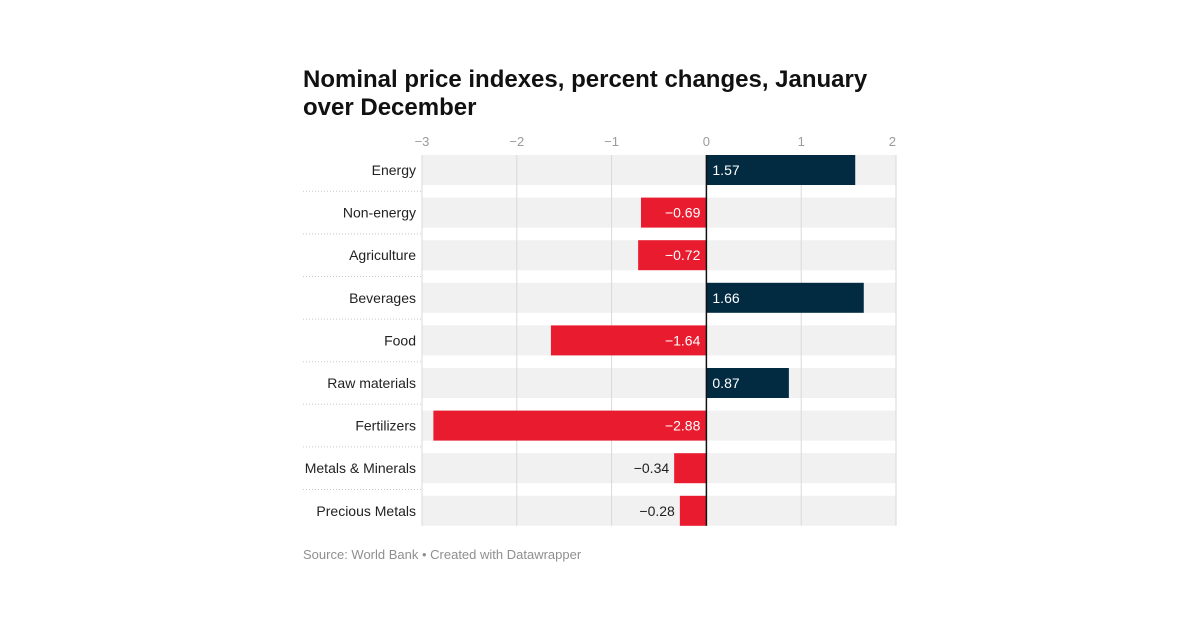  What do you see at coordinates (725, 383) in the screenshot?
I see `value-label: 0.87` at bounding box center [725, 383].